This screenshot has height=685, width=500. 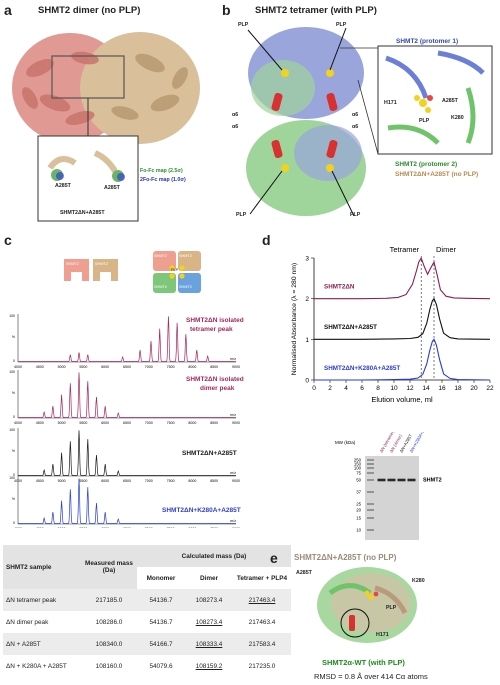 I want to click on gel-band-label: SHMT2, so click(x=432, y=481).